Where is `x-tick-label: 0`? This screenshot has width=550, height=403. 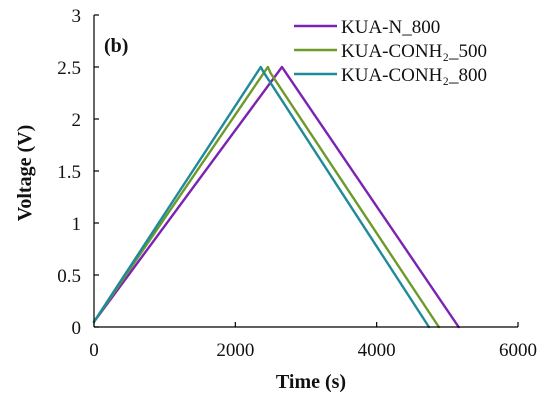
x-tick-label: 0 is located at coordinates (94, 350).